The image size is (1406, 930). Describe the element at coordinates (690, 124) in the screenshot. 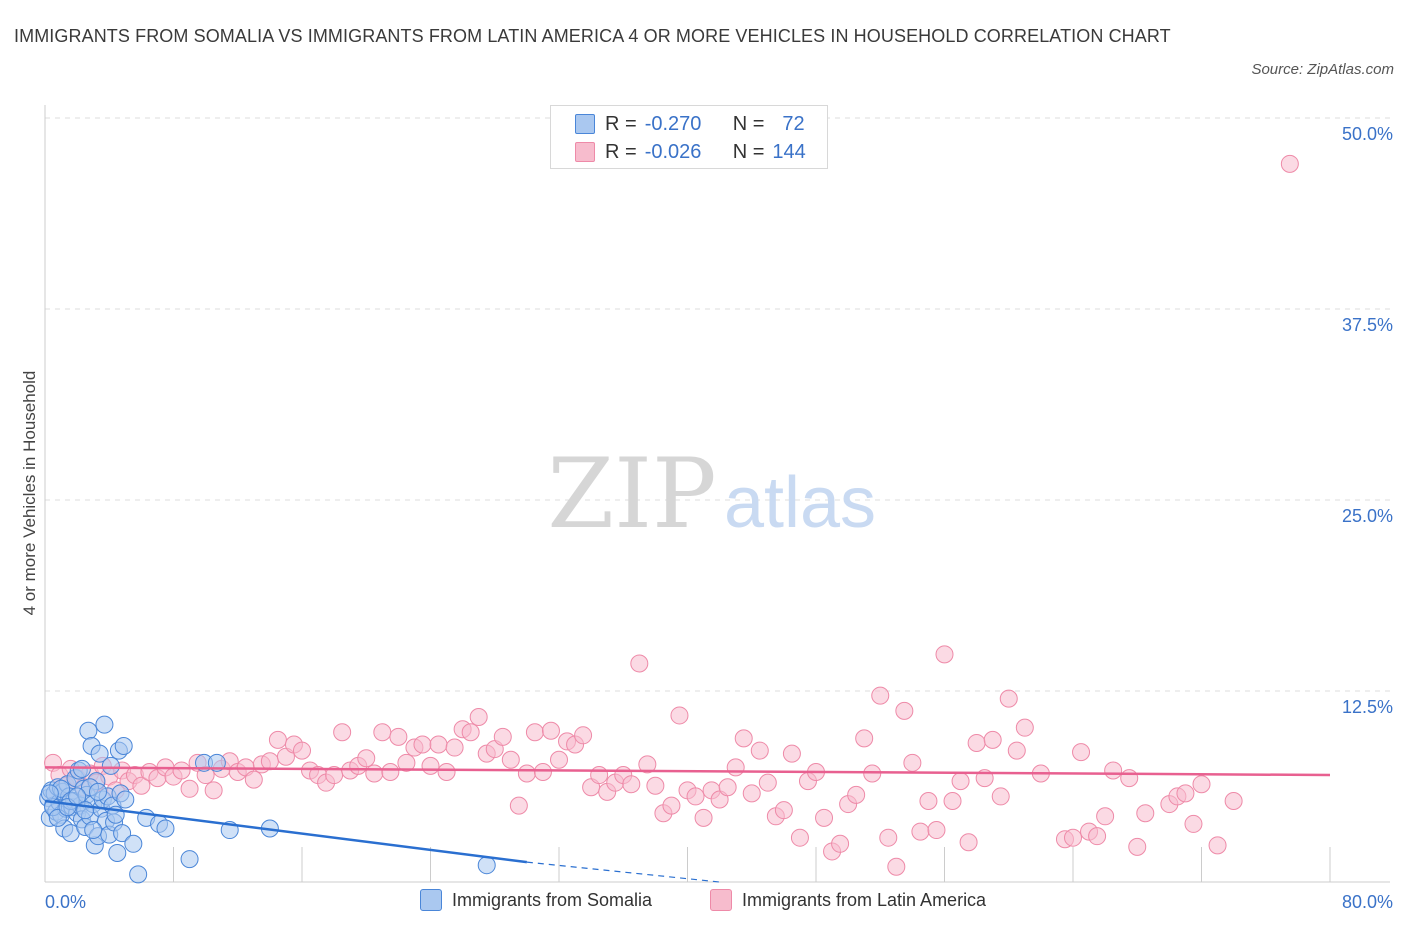

I see `legend-row-somalia: R = -0.270 N = 72` at that location.